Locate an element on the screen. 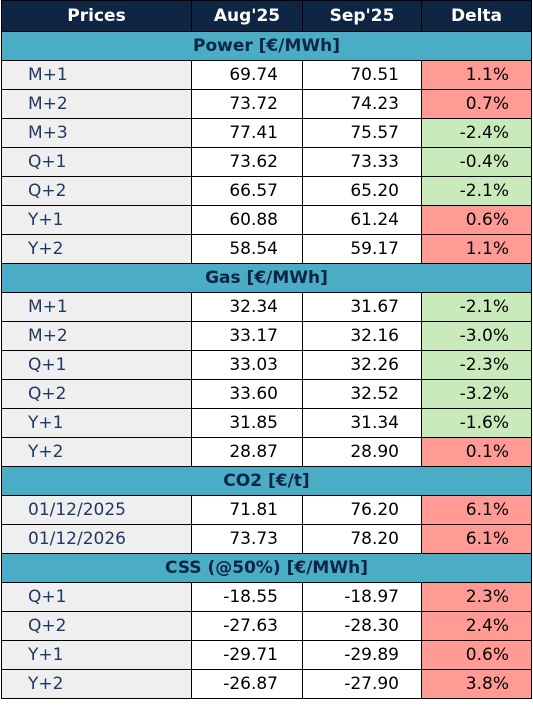 The width and height of the screenshot is (533, 721). row-label: 01/12/2026 is located at coordinates (96, 539).